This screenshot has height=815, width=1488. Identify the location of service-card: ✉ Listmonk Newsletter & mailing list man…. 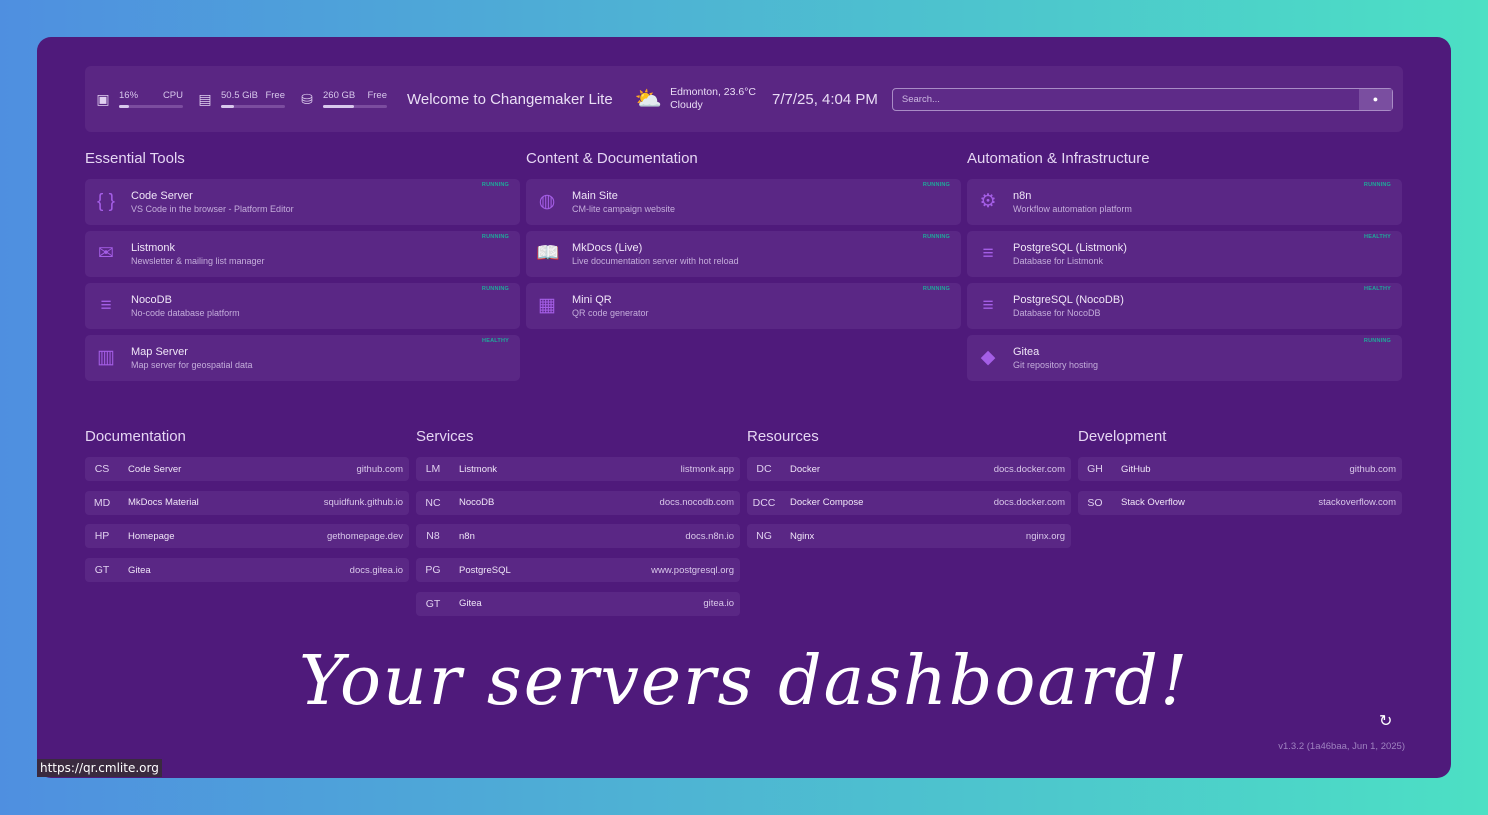
(302, 254).